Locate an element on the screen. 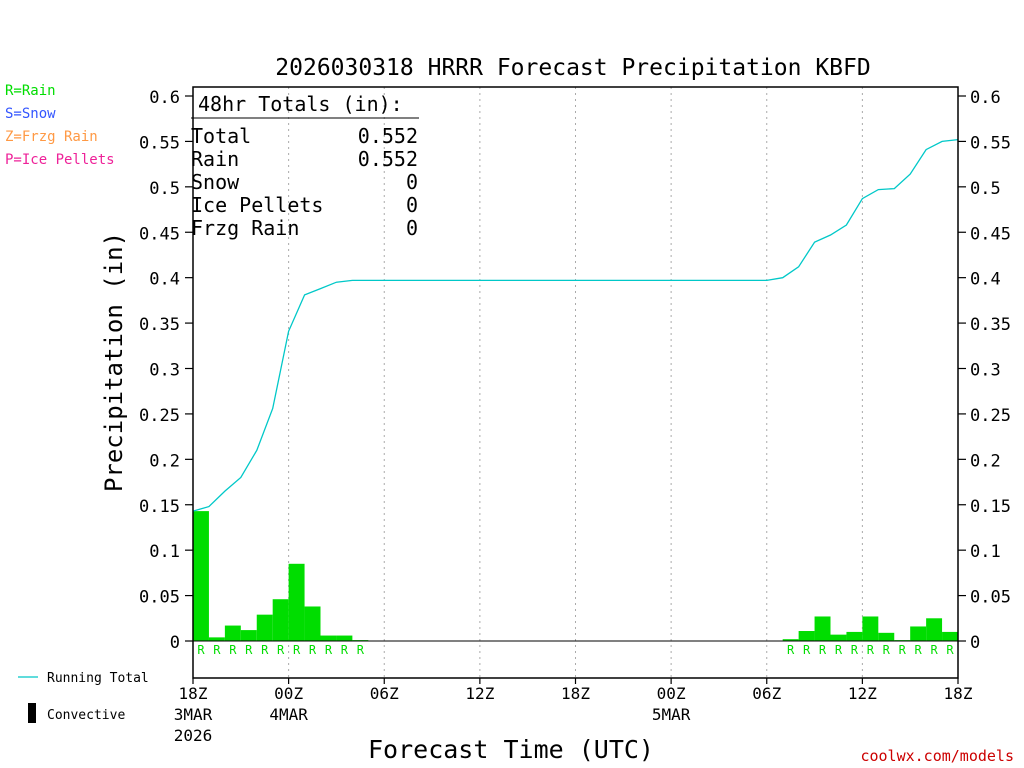  precip-type-mark-2: R is located at coordinates (233, 650).